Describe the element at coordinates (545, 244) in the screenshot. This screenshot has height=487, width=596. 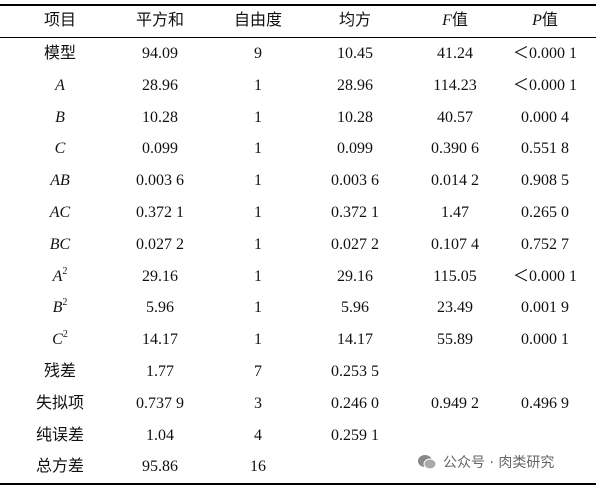
I see `cell: 0.752 7` at that location.